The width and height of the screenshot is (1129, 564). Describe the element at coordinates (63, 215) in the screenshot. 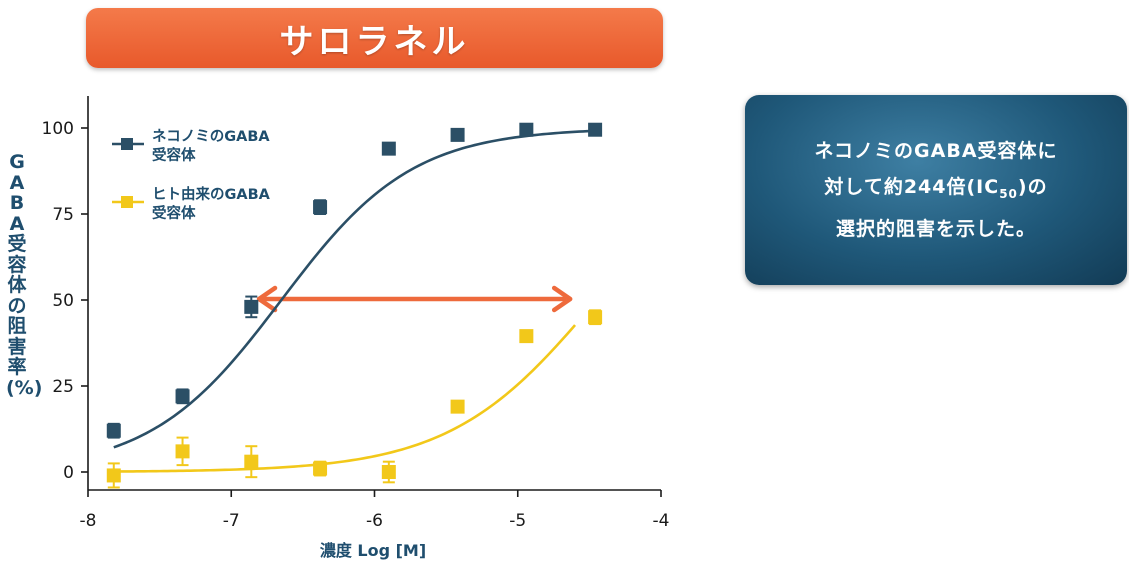

I see `y-tick-label: 75` at that location.